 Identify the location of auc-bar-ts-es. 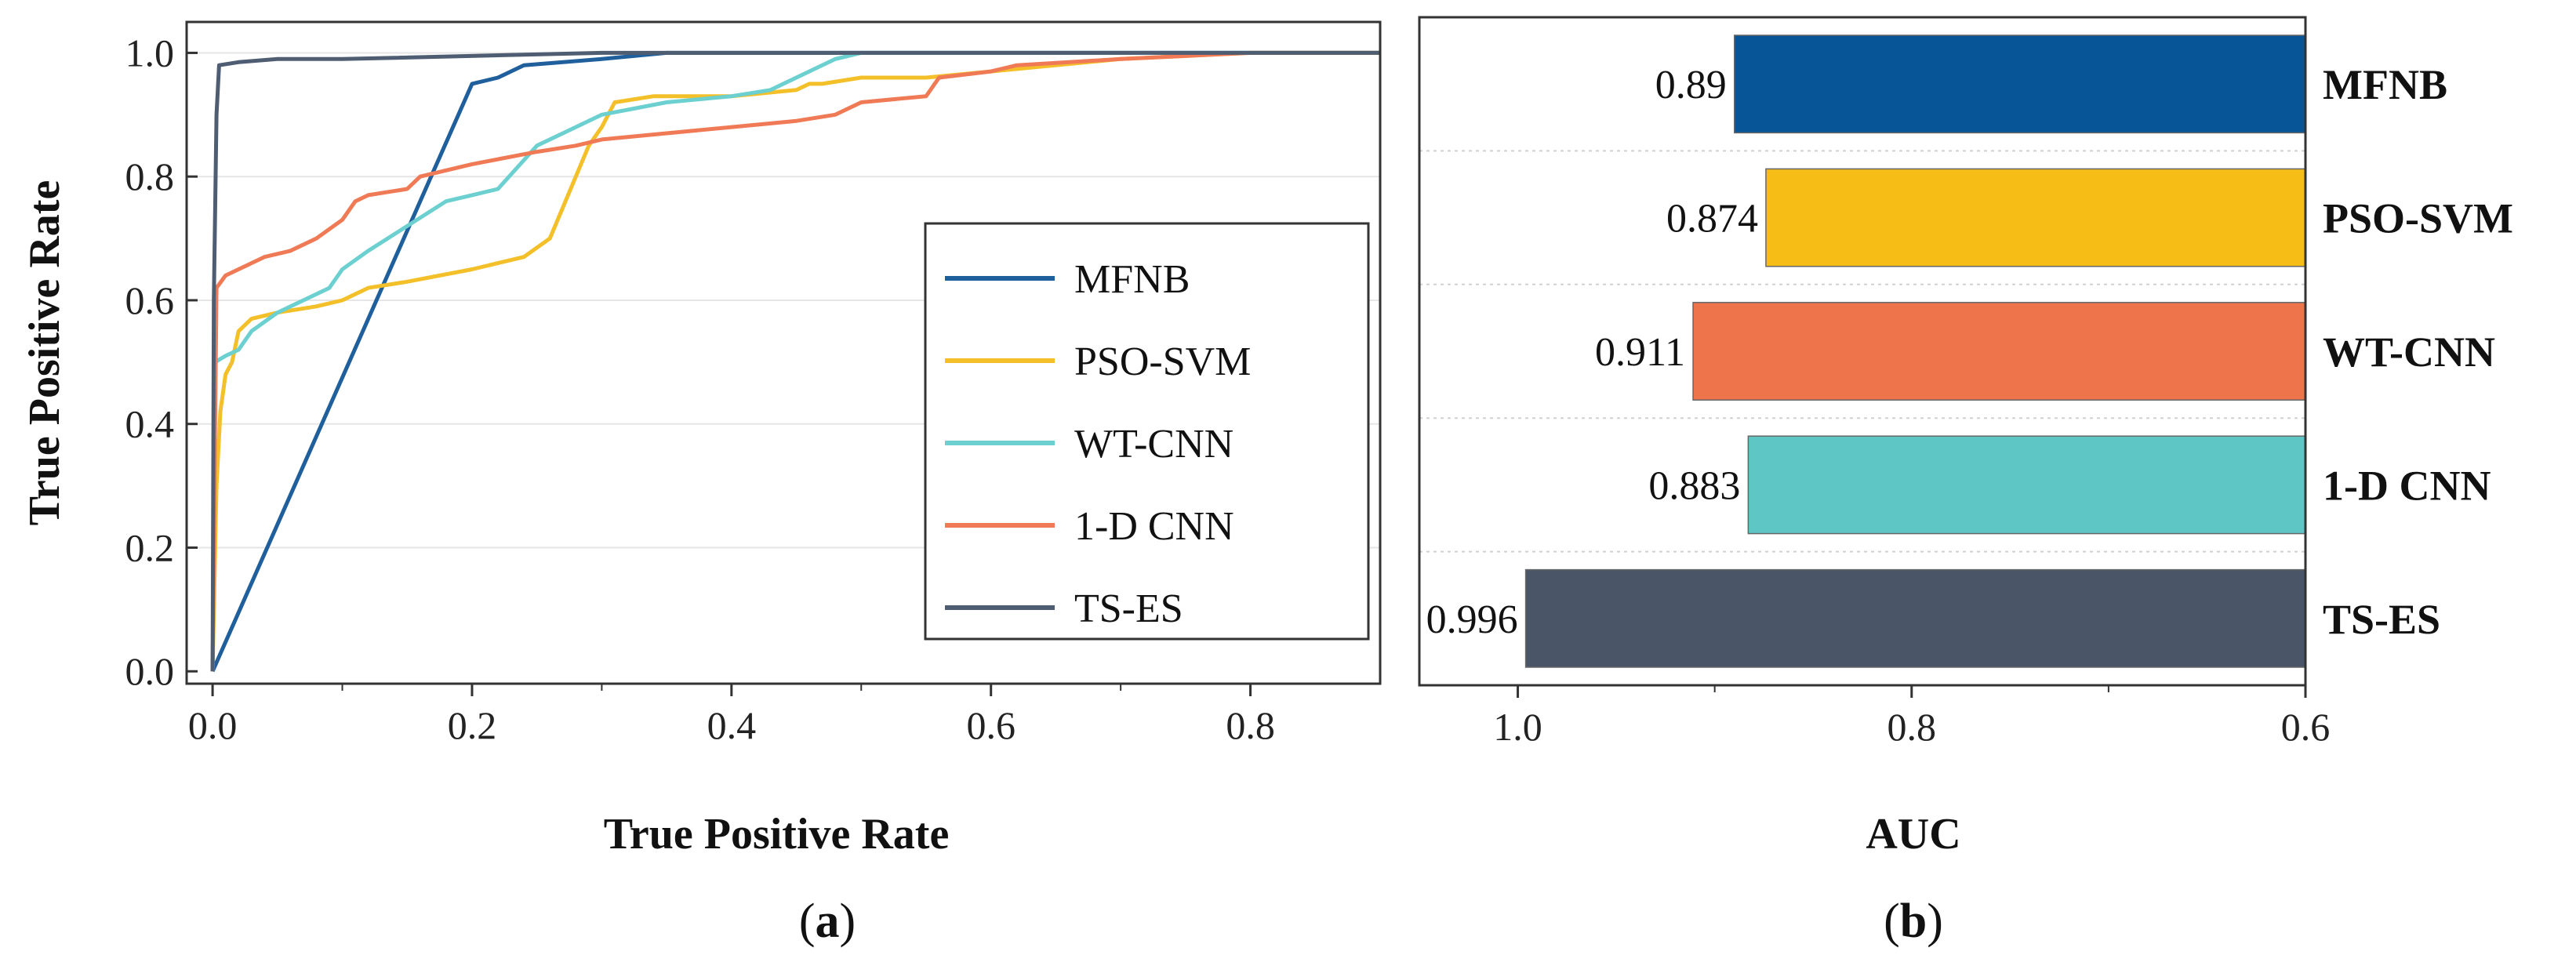
(1915, 618).